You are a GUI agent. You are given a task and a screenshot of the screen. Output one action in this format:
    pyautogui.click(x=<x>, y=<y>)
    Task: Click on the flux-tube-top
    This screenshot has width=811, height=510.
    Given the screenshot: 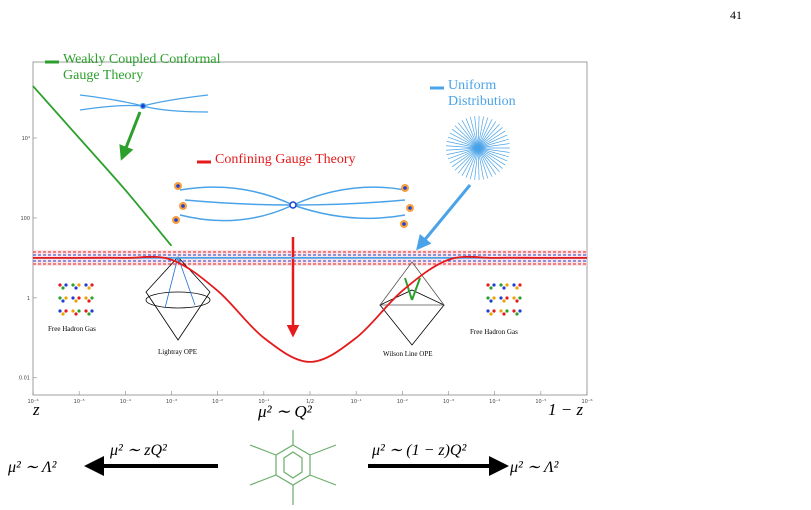 What is the action you would take?
    pyautogui.click(x=144, y=103)
    